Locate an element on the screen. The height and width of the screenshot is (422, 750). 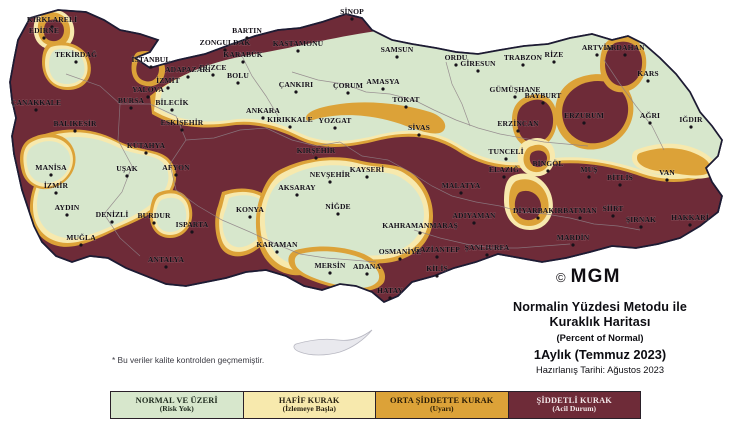
legend-item-subtitle: (Acil Durum) is located at coordinates (574, 409).